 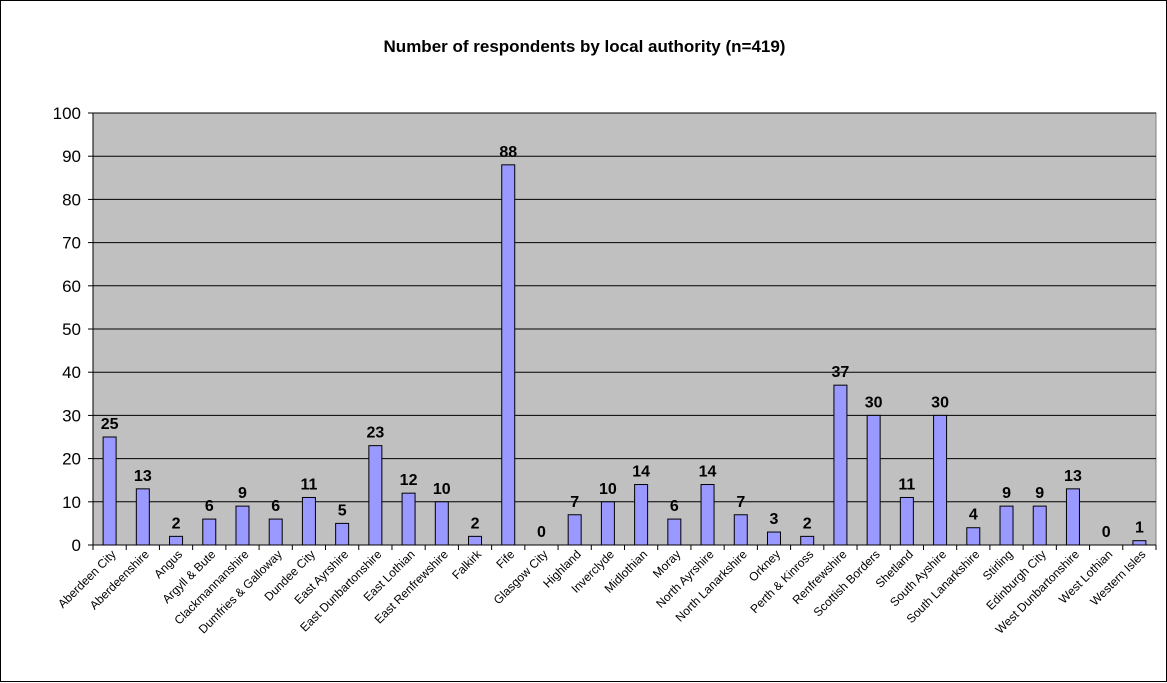 What do you see at coordinates (71, 329) in the screenshot?
I see `y-tick-label: 50` at bounding box center [71, 329].